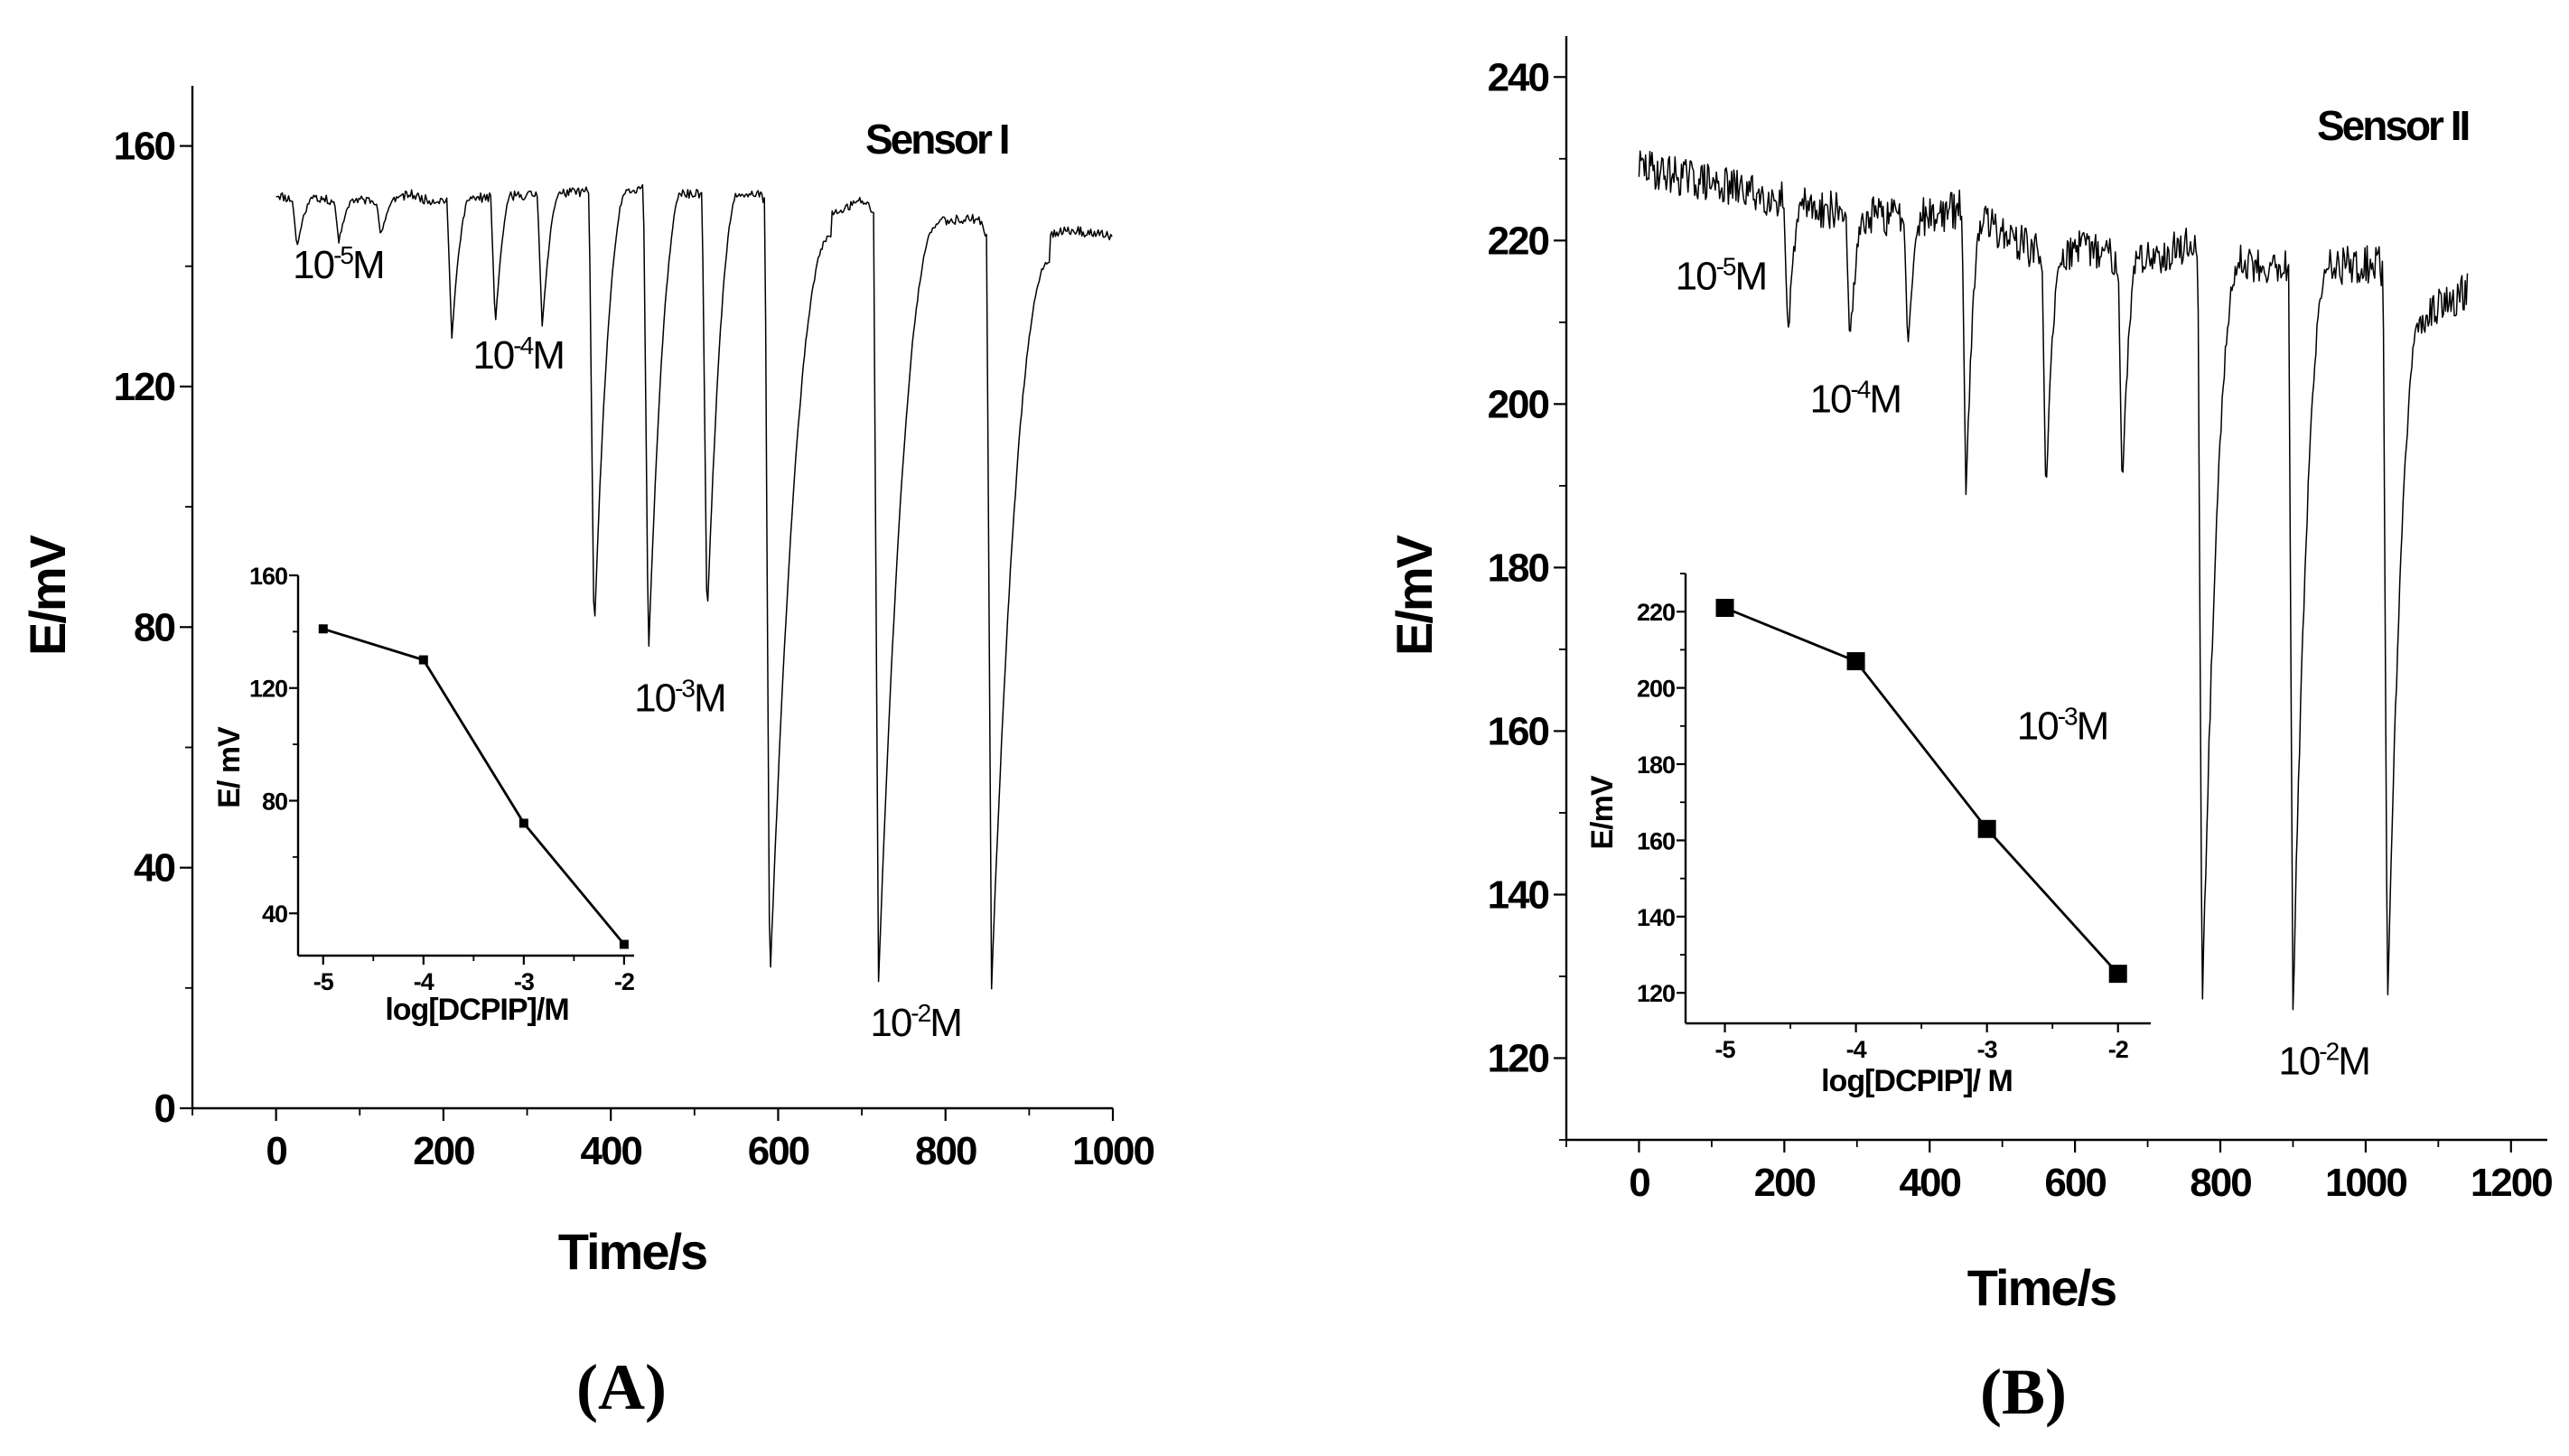  What do you see at coordinates (1917, 1081) in the screenshot?
I see `inset-x-axis-label: log[DCPIP]/ M` at bounding box center [1917, 1081].